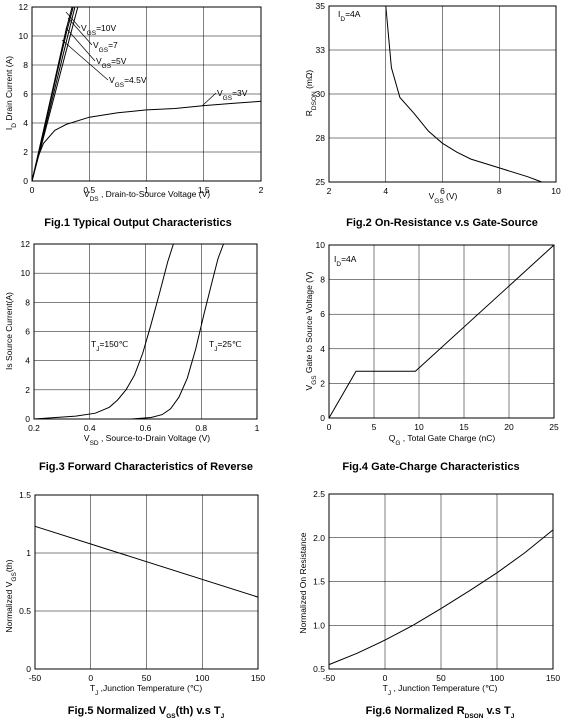 This screenshot has height=725, width=564. What do you see at coordinates (440, 690) in the screenshot?
I see `x-axis-label: TJ , Junction Temperature (℃)` at bounding box center [440, 690].